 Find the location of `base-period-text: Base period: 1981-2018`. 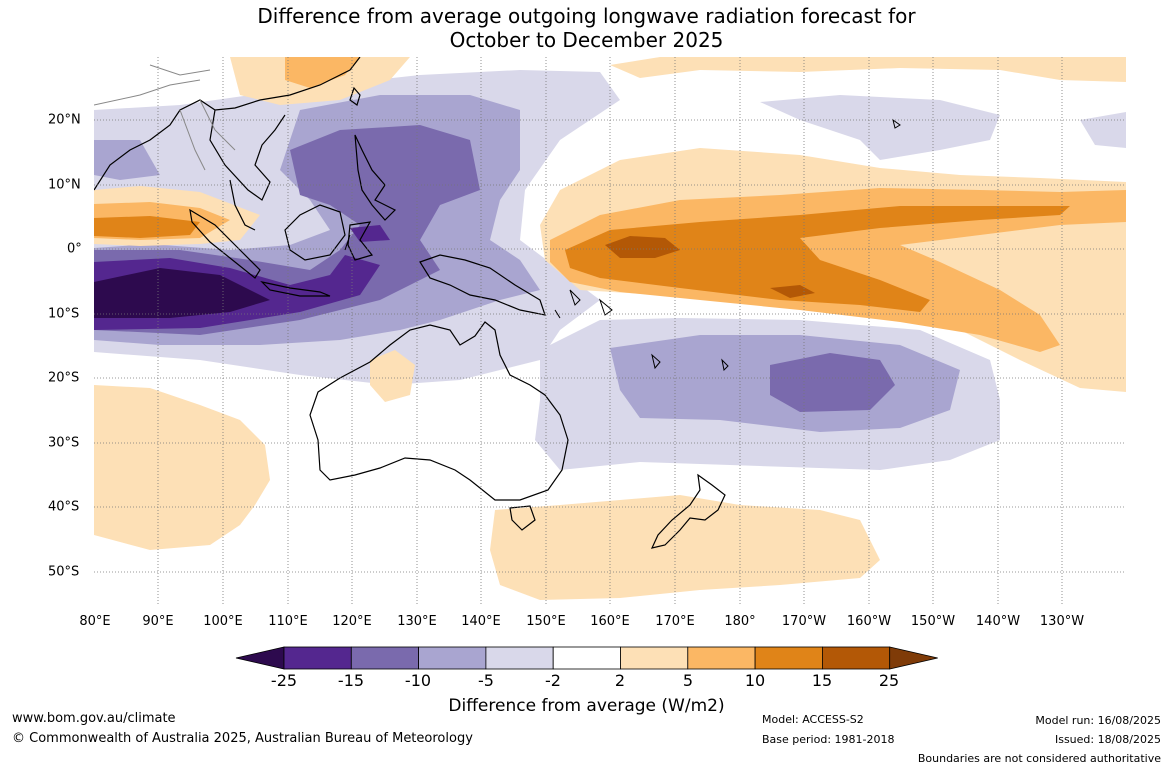

base-period-text: Base period: 1981-2018 is located at coordinates (828, 739).